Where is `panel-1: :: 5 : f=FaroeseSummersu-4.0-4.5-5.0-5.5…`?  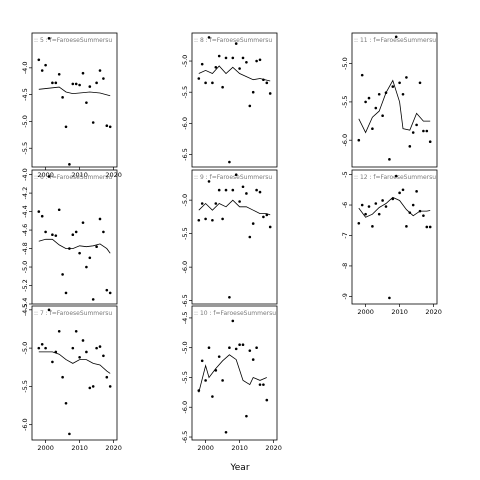 panel-1: :: 5 : f=FaroeseSummersu-4.0-4.5-5.0-5.5… is located at coordinates (71, 105).